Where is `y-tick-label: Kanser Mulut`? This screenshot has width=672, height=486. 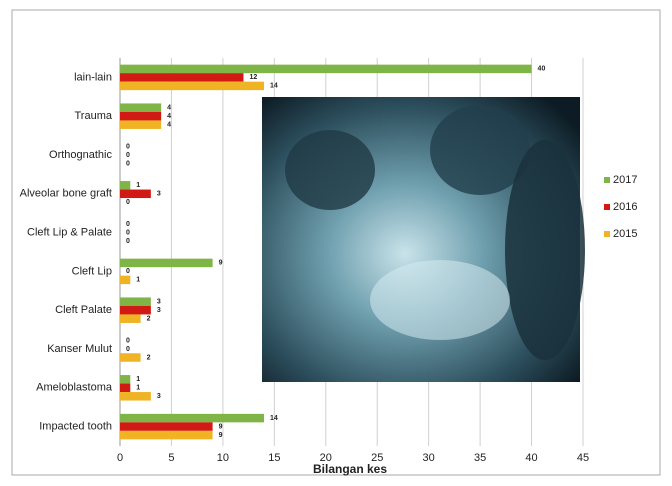 y-tick-label: Kanser Mulut is located at coordinates (79, 349).